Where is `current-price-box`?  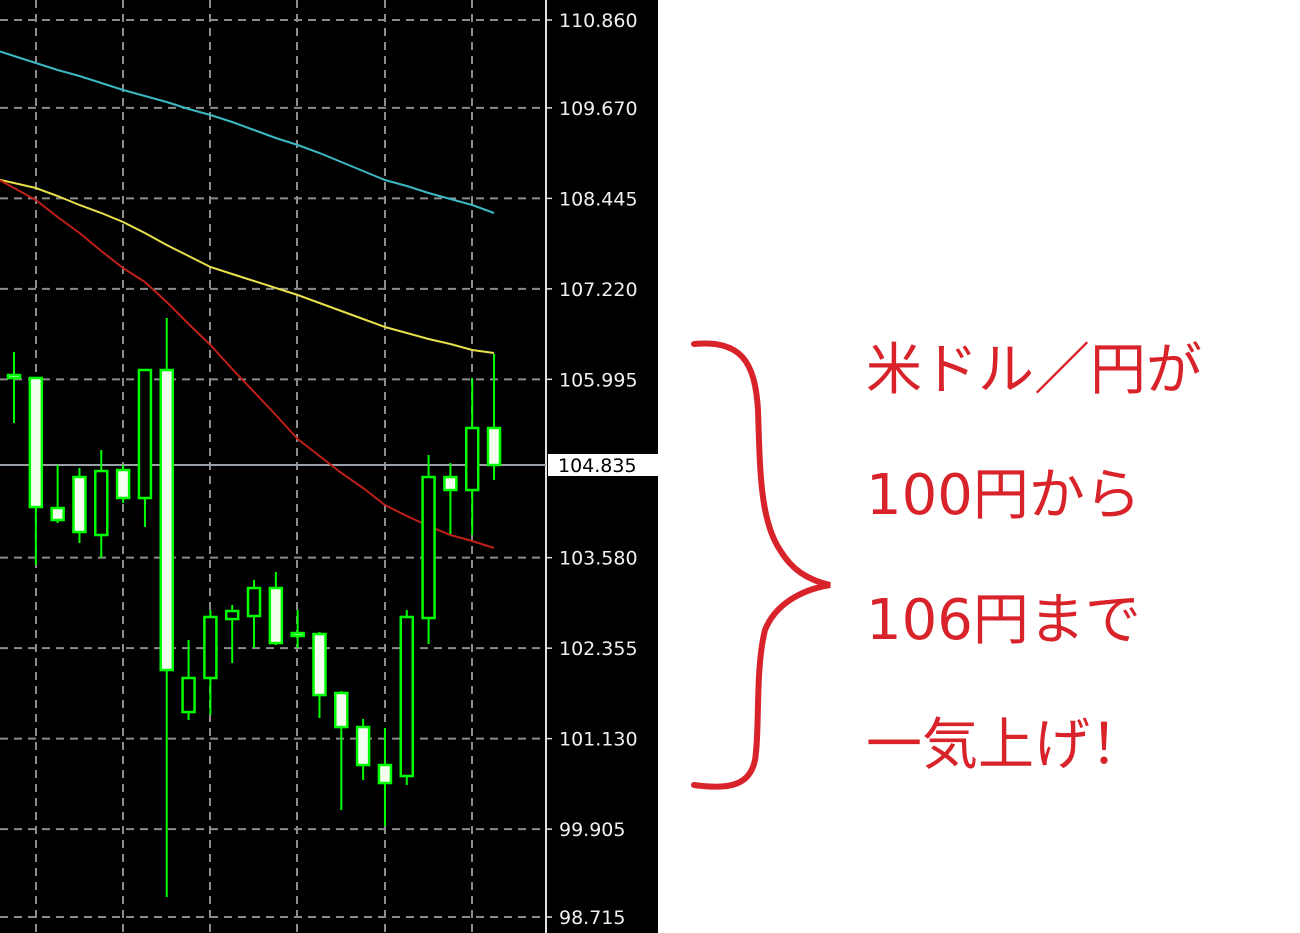
current-price-box is located at coordinates (603, 464).